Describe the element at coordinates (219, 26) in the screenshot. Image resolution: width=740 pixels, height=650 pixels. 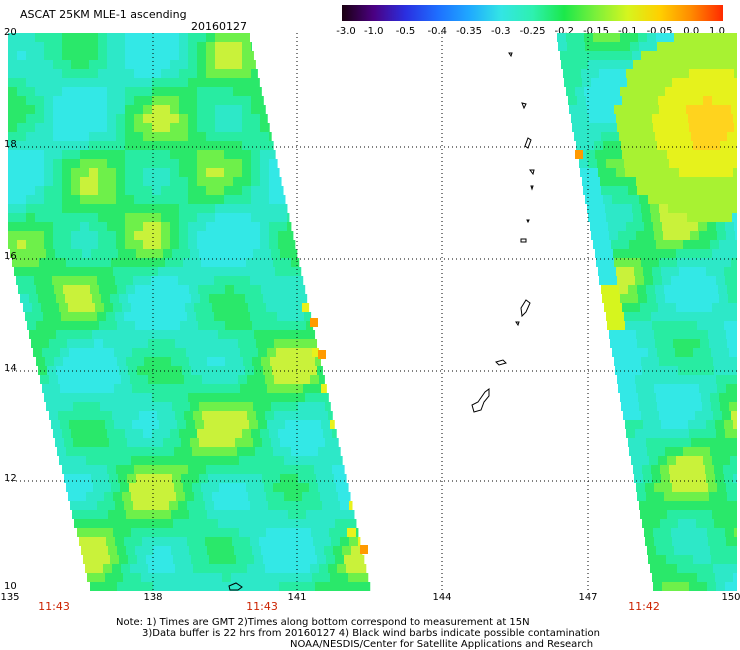
I see `product-date: 20160127` at that location.